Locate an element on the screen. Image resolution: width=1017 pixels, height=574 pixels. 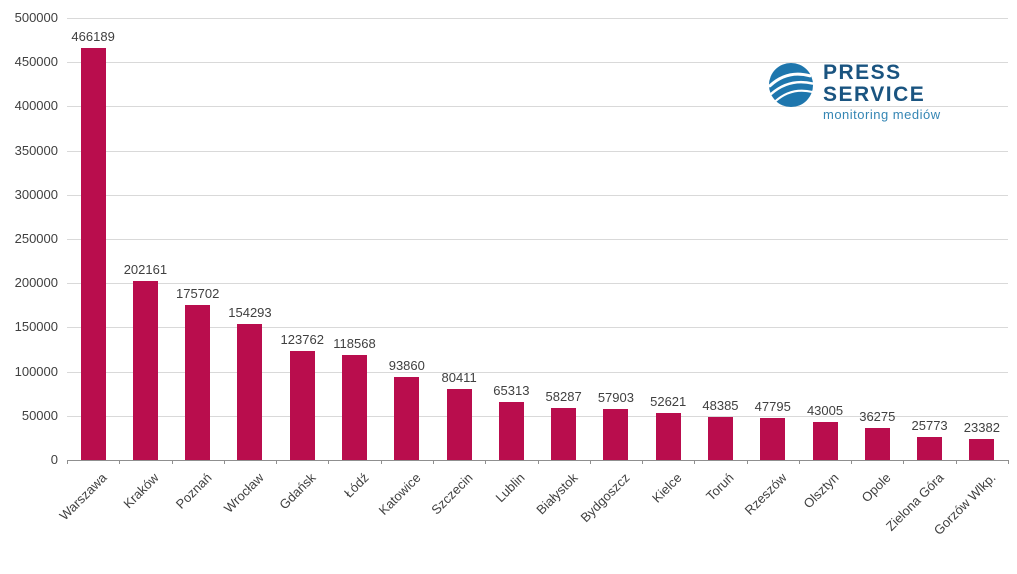
y-tick-label: 350000 is located at coordinates (36, 150).